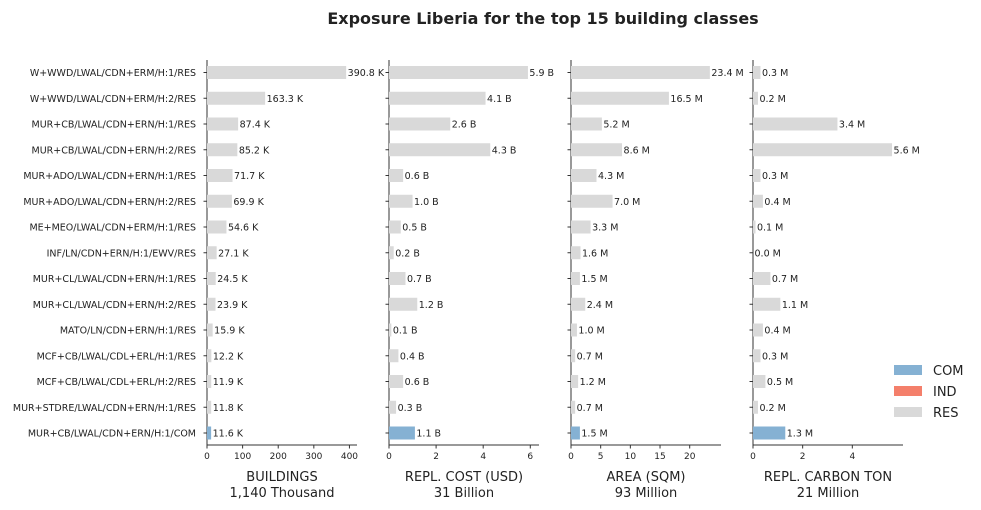 The width and height of the screenshot is (981, 510). Describe the element at coordinates (114, 279) in the screenshot. I see `category-label: MUR+CL/LWAL/CDN+ERN/H:1/RES` at that location.